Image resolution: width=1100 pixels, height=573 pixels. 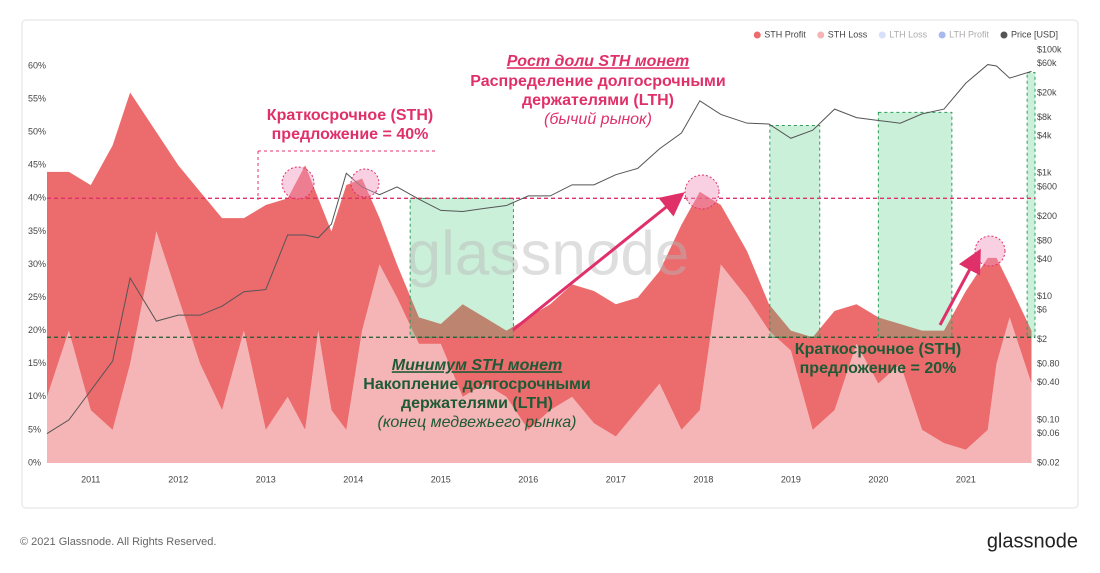 I want to click on annotation: (конец медвежьего рынка), so click(x=477, y=422).